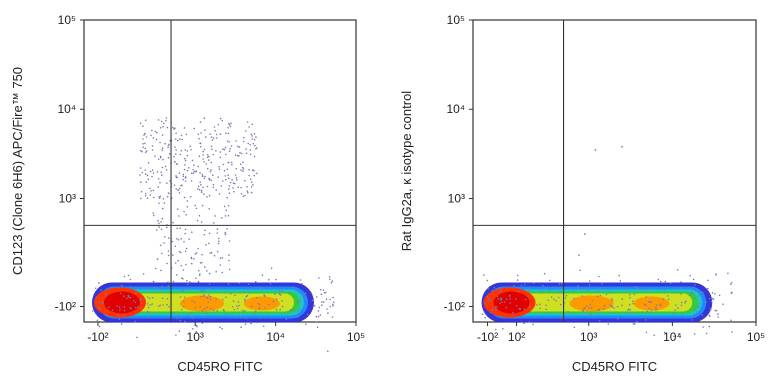  Describe the element at coordinates (66, 109) in the screenshot. I see `y-tick-label: 10⁴` at that location.